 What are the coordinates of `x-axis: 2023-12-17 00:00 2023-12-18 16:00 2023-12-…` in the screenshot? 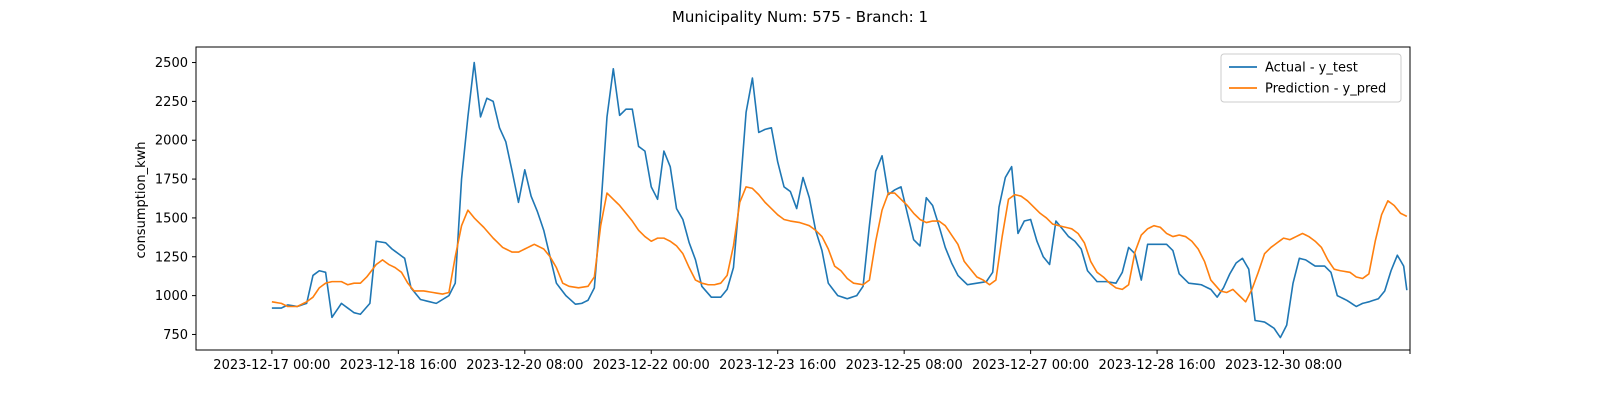 It's located at (812, 361).